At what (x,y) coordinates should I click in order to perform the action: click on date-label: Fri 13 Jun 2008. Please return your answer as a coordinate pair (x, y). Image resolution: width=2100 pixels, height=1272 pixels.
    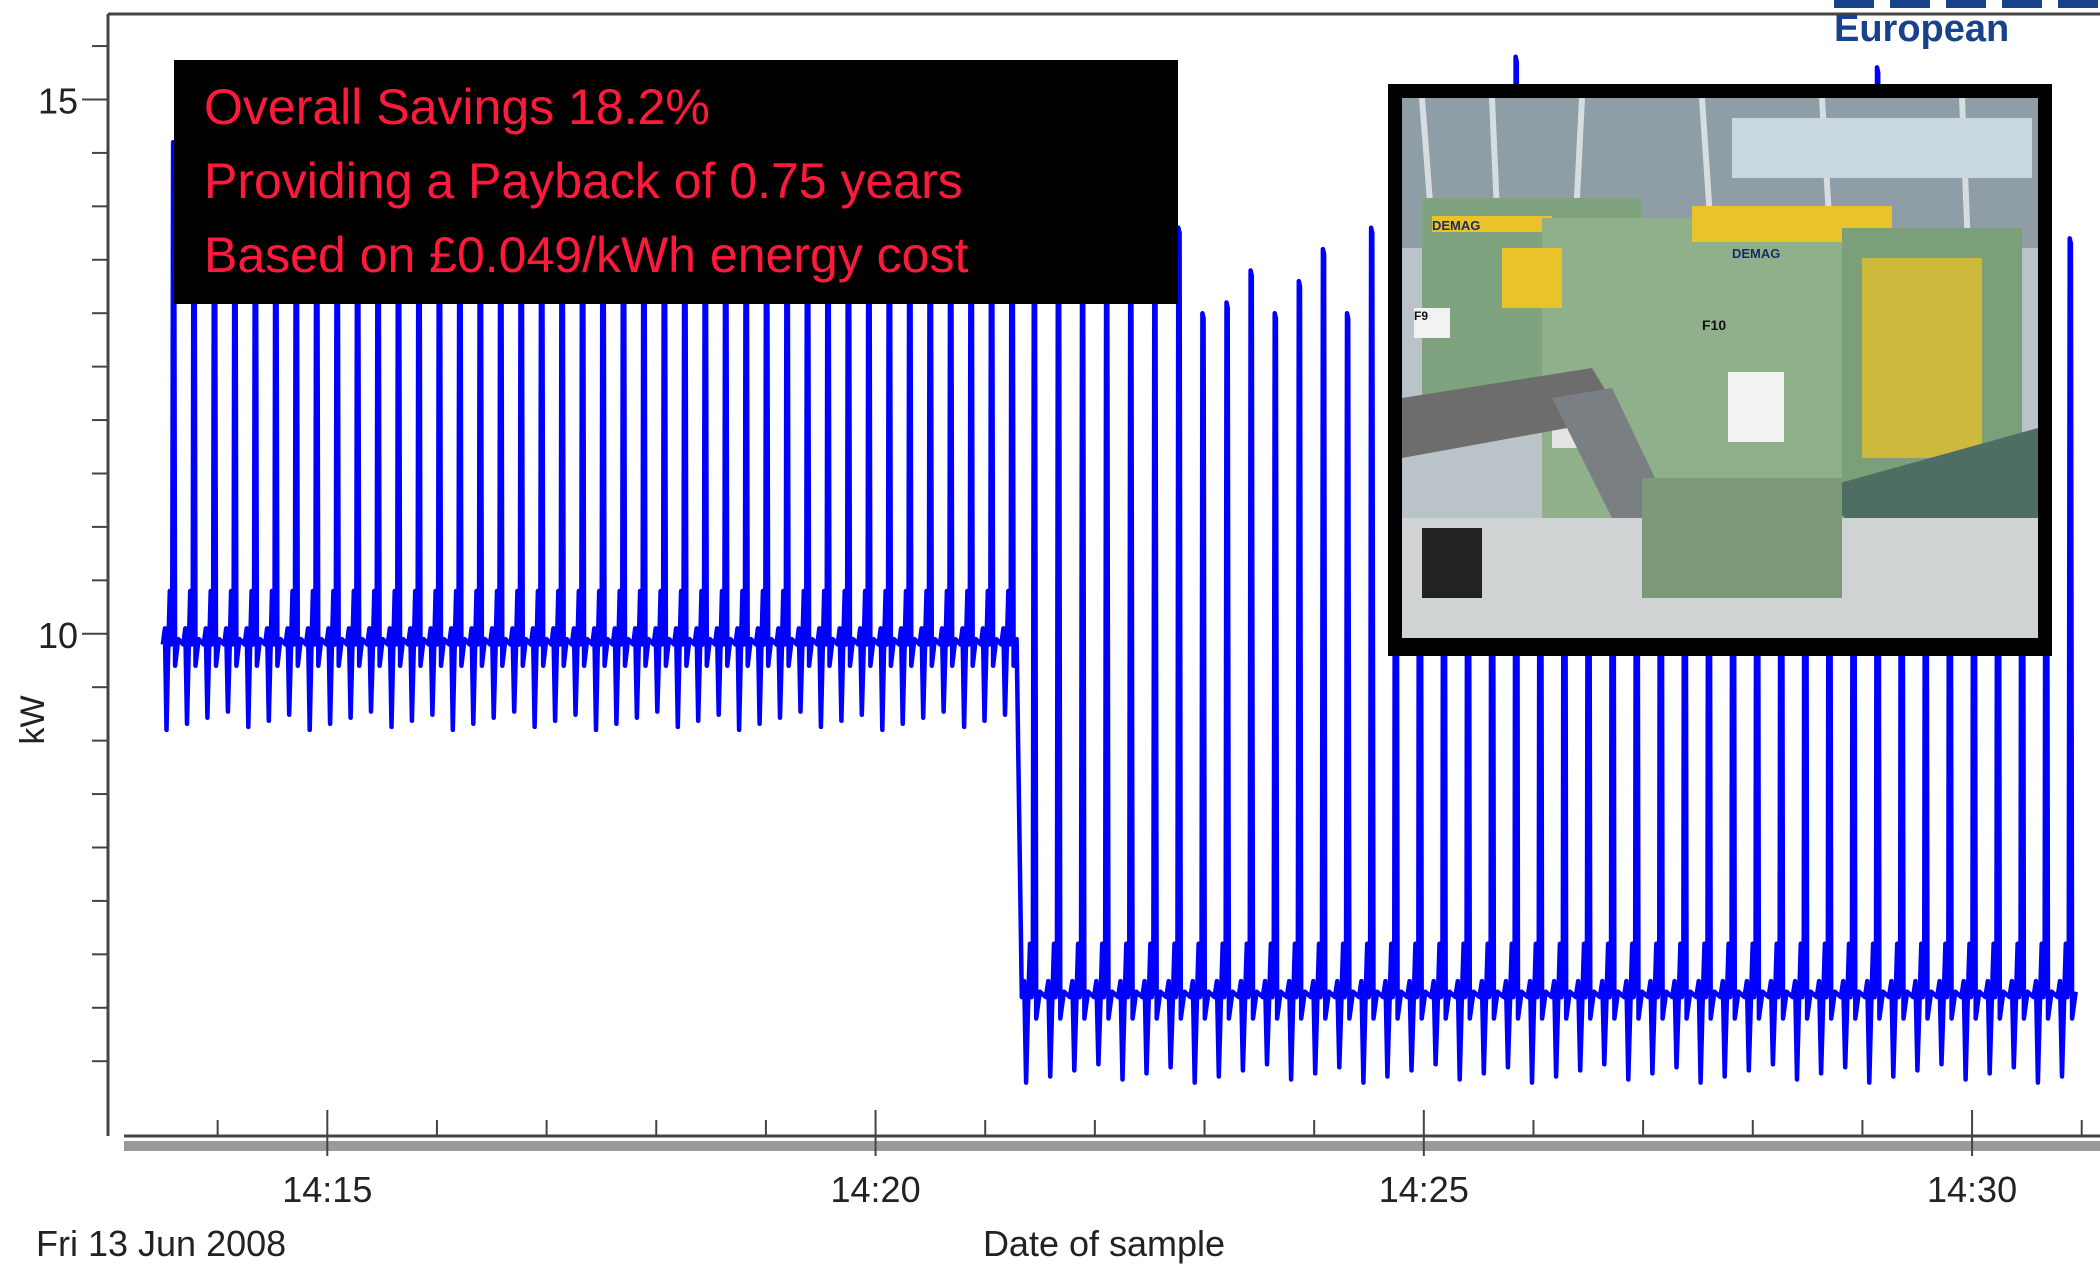
    Looking at the image, I should click on (161, 1243).